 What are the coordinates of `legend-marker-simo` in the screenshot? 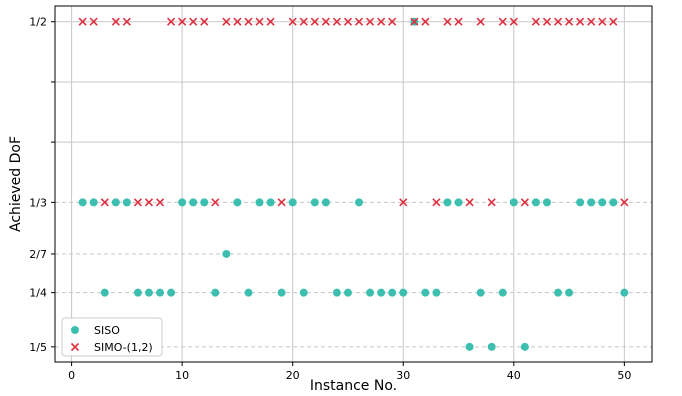 It's located at (75, 347).